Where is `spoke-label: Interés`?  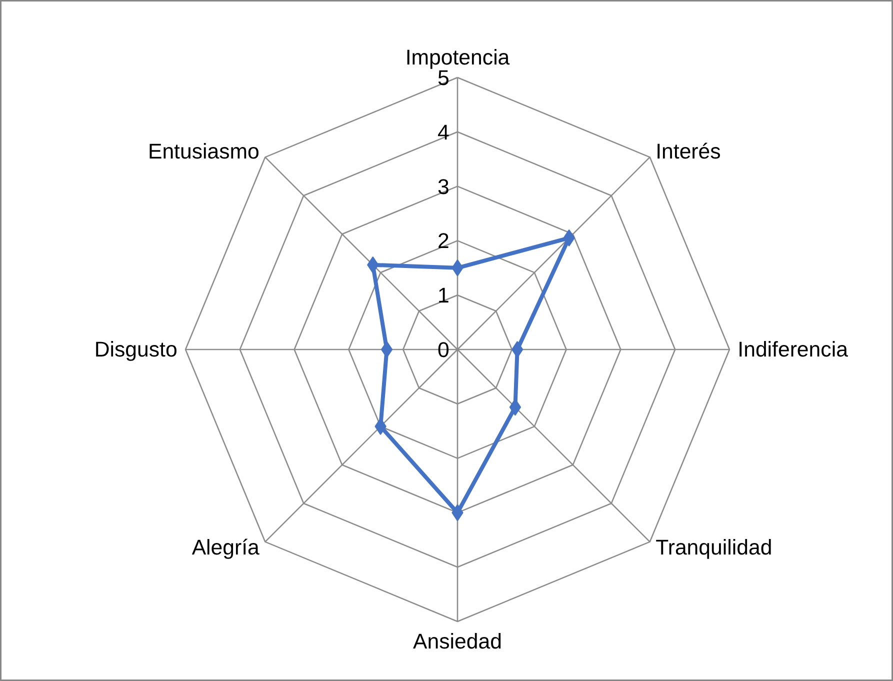
spoke-label: Interés is located at coordinates (688, 151).